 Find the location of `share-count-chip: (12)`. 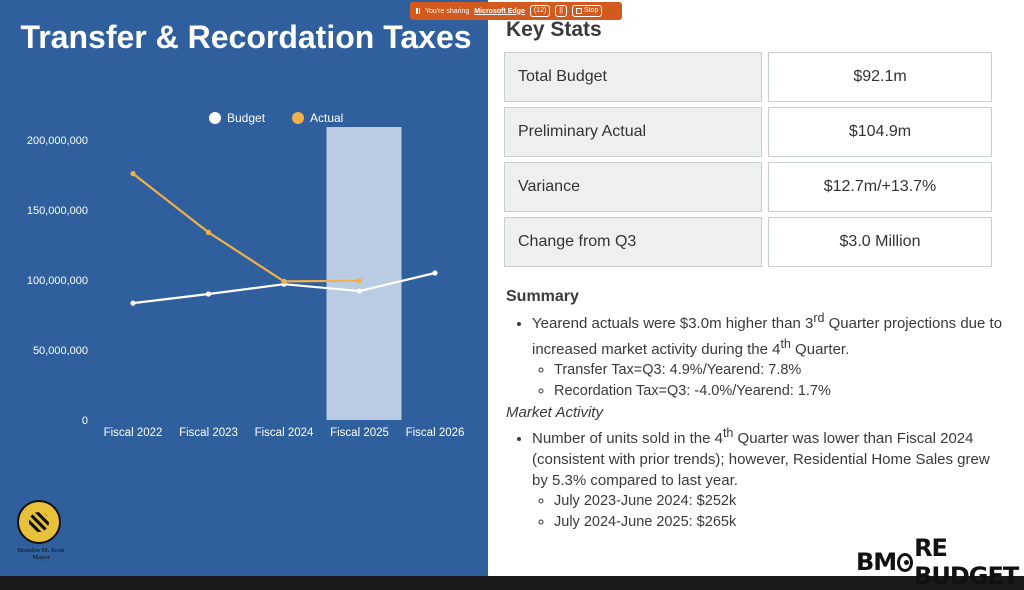

share-count-chip: (12) is located at coordinates (540, 11).